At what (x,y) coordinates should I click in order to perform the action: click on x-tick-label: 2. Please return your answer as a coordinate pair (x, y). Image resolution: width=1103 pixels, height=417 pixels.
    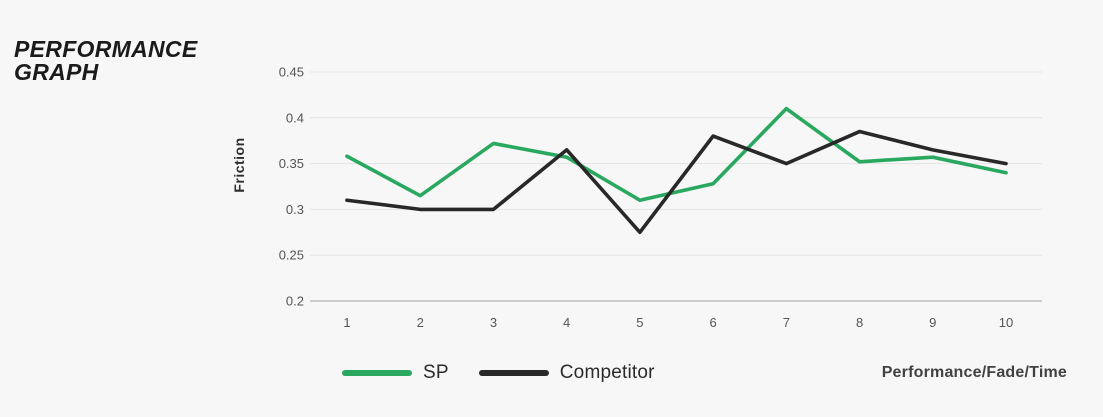
    Looking at the image, I should click on (420, 322).